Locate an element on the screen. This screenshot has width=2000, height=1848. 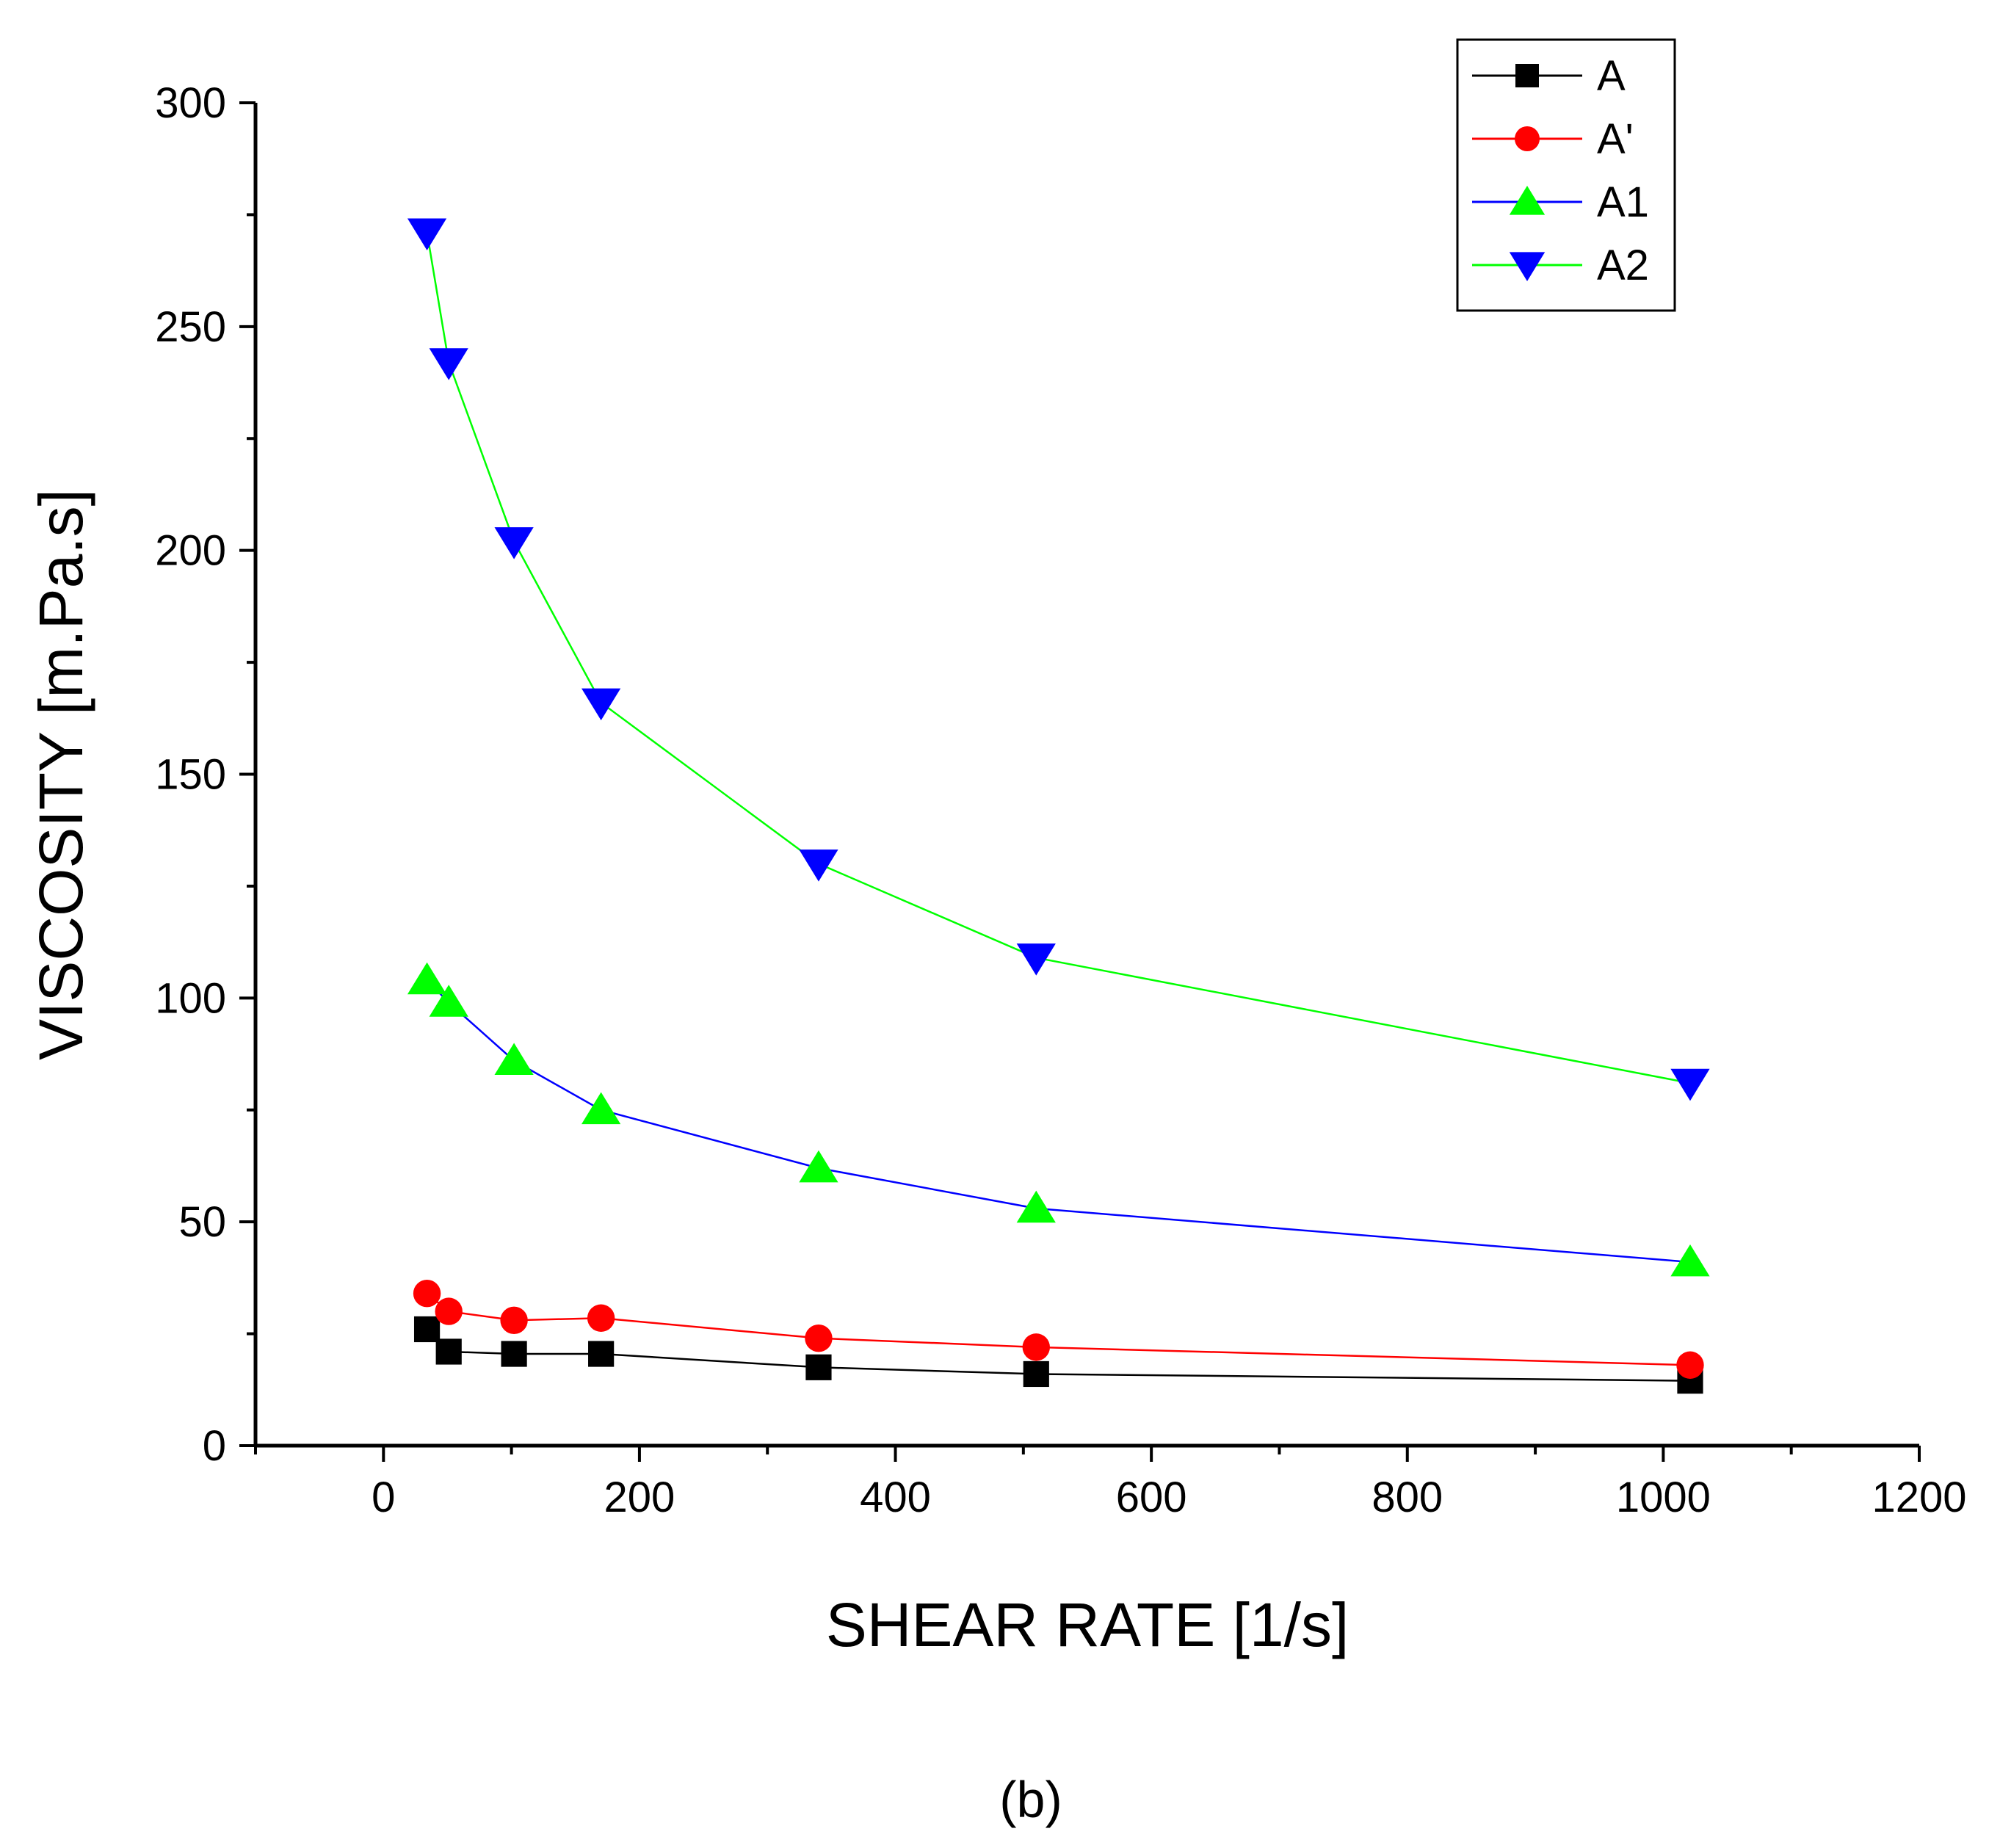
y-tick-label: 50 is located at coordinates (202, 1222).